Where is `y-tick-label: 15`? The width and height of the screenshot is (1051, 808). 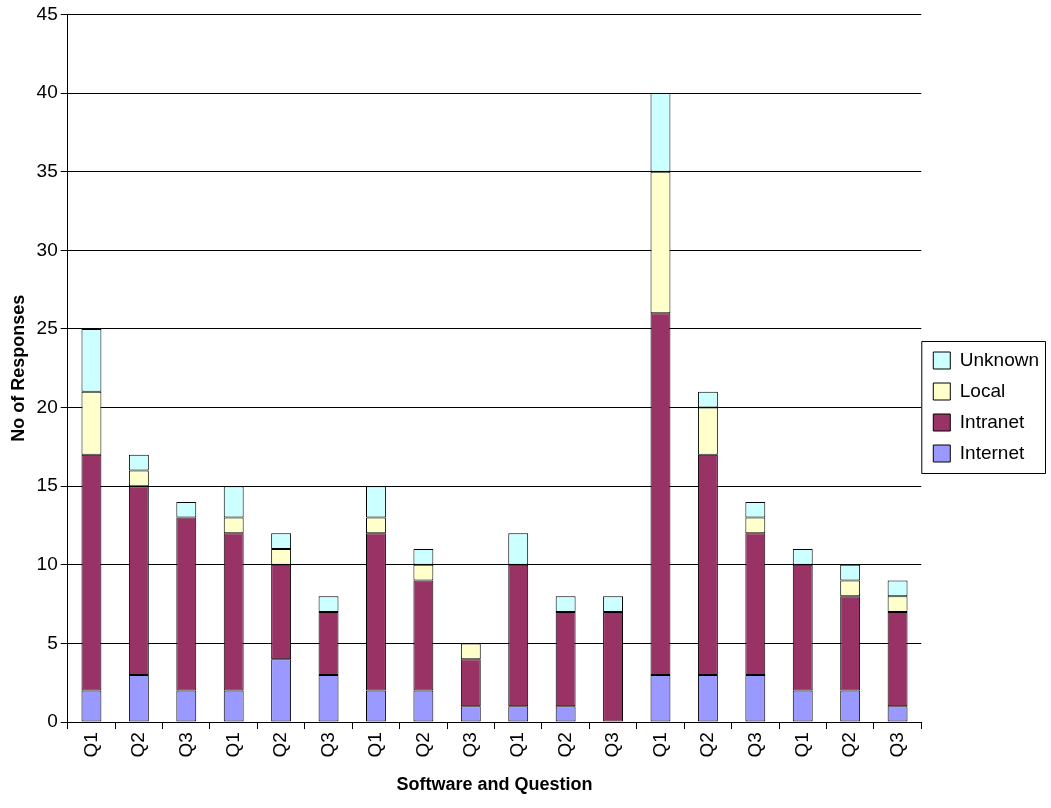 y-tick-label: 15 is located at coordinates (47, 485).